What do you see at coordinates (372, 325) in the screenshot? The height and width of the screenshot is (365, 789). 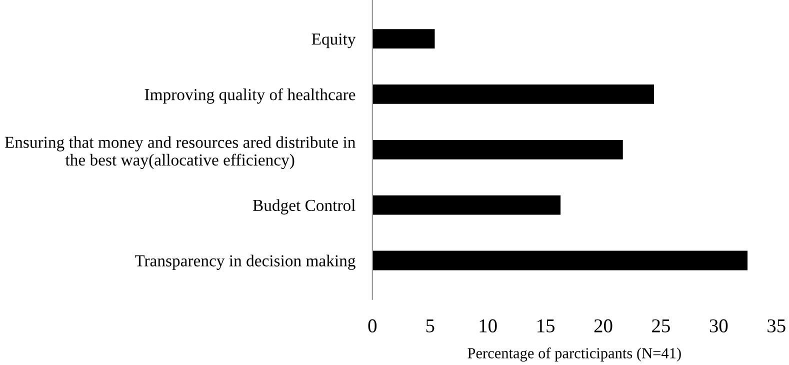 I see `x-tick-label: 0` at bounding box center [372, 325].